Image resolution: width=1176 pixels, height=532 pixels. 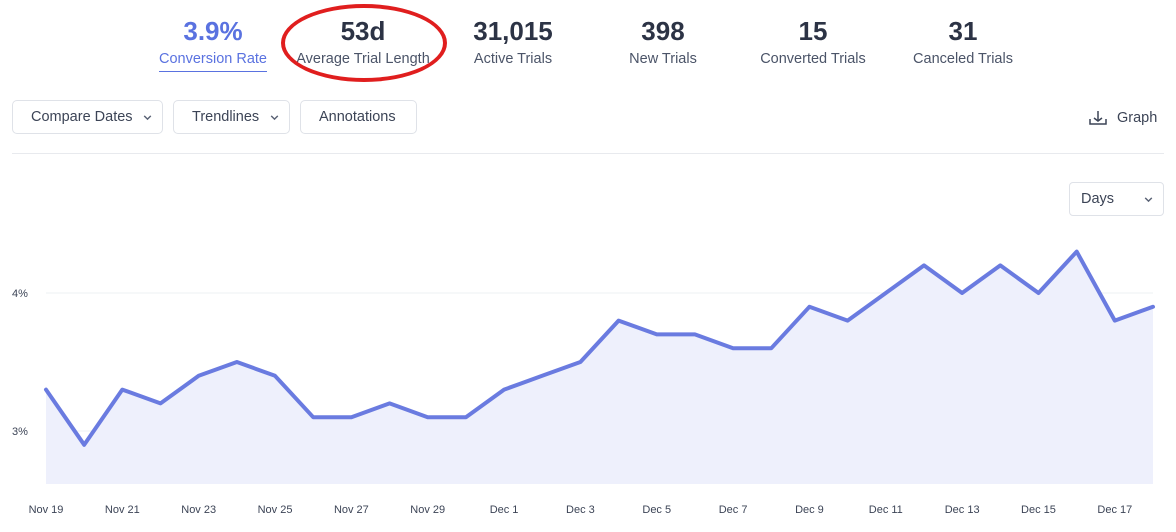 I want to click on x-tick-label: Dec 3, so click(x=580, y=510).